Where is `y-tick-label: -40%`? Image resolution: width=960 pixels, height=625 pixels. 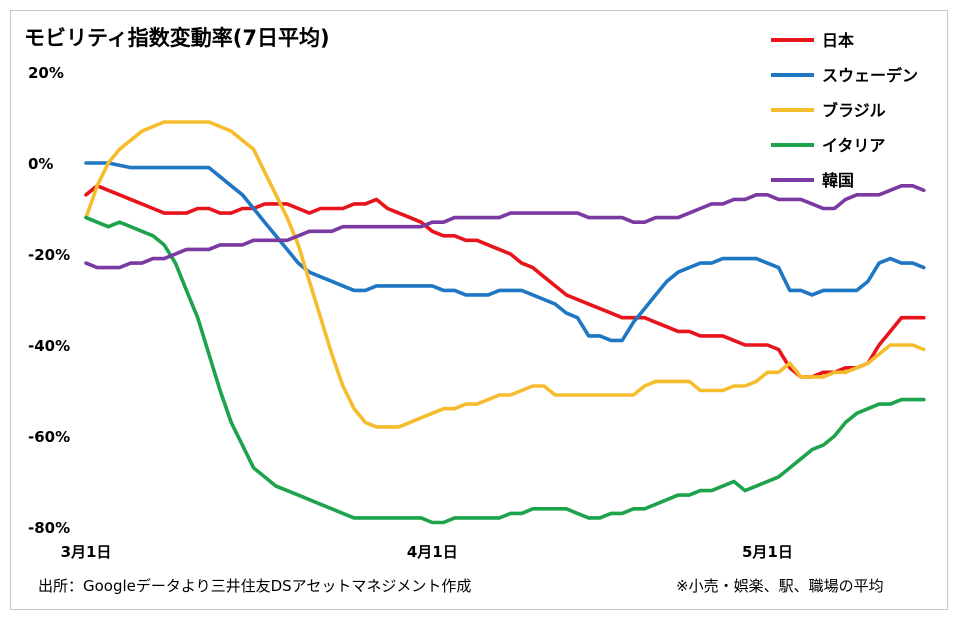
y-tick-label: -40% is located at coordinates (49, 346).